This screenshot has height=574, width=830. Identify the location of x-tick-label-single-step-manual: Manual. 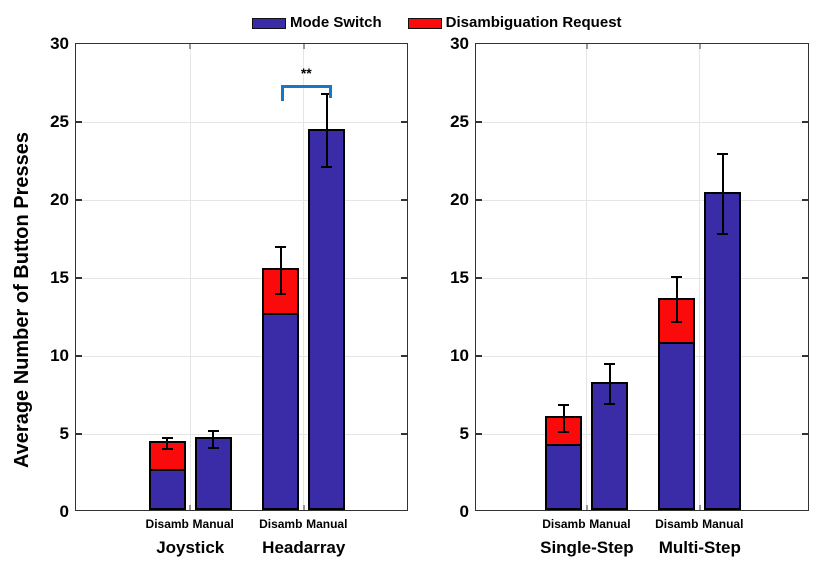
(610, 524).